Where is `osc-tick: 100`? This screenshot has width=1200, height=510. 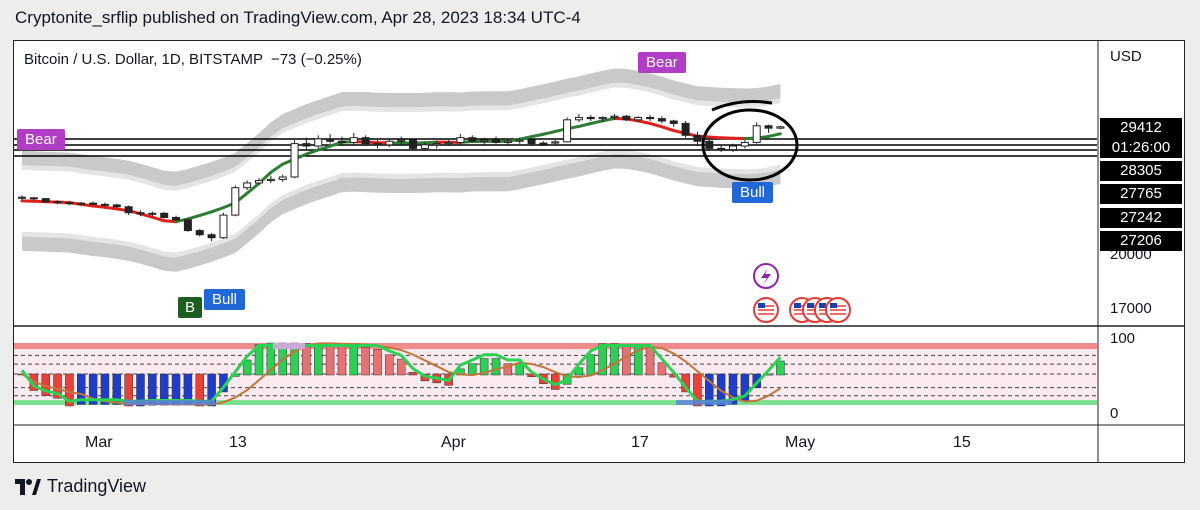
osc-tick: 100 is located at coordinates (1123, 338).